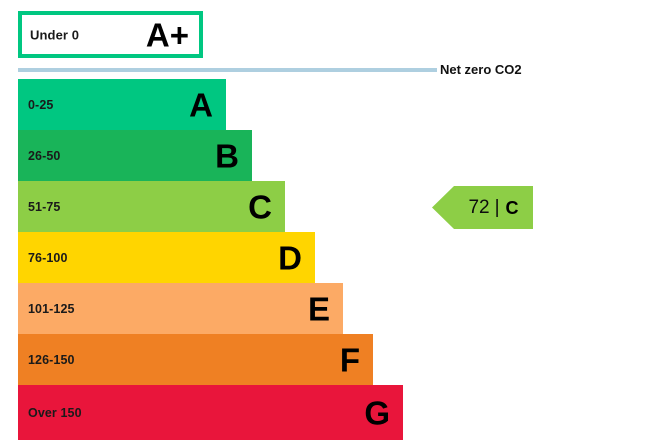 Image resolution: width=668 pixels, height=448 pixels. Describe the element at coordinates (135, 155) in the screenshot. I see `band-row-b: 26-50 B` at that location.